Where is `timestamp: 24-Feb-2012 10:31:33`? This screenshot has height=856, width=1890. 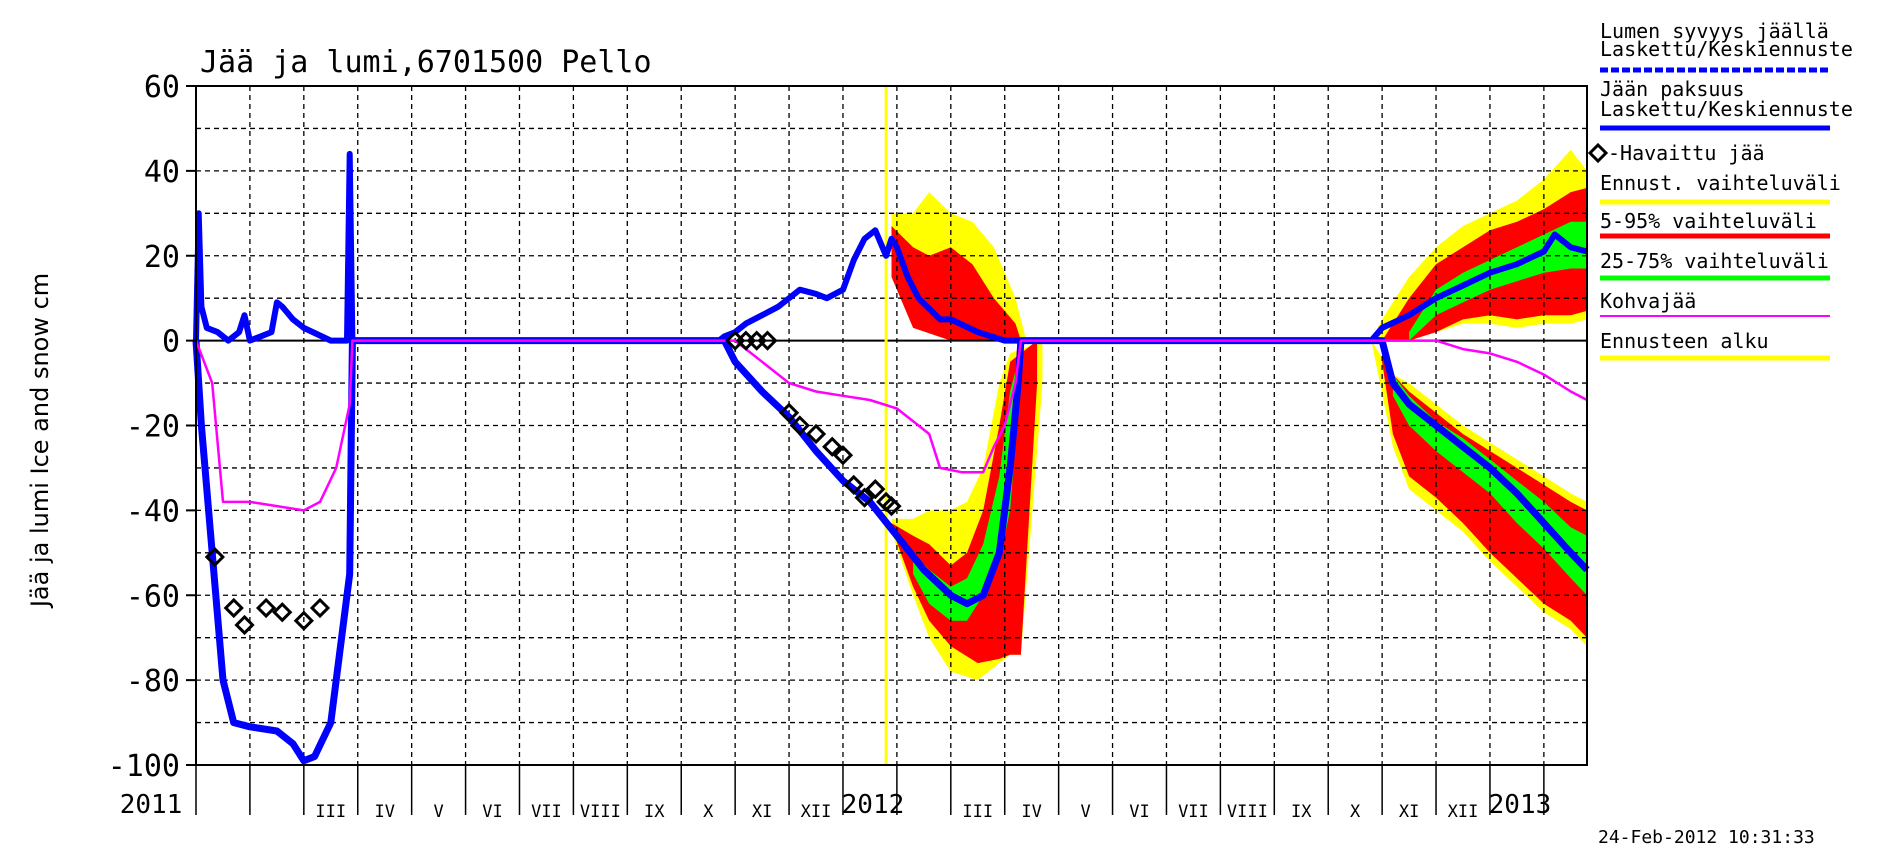 timestamp: 24-Feb-2012 10:31:33 is located at coordinates (1706, 837).